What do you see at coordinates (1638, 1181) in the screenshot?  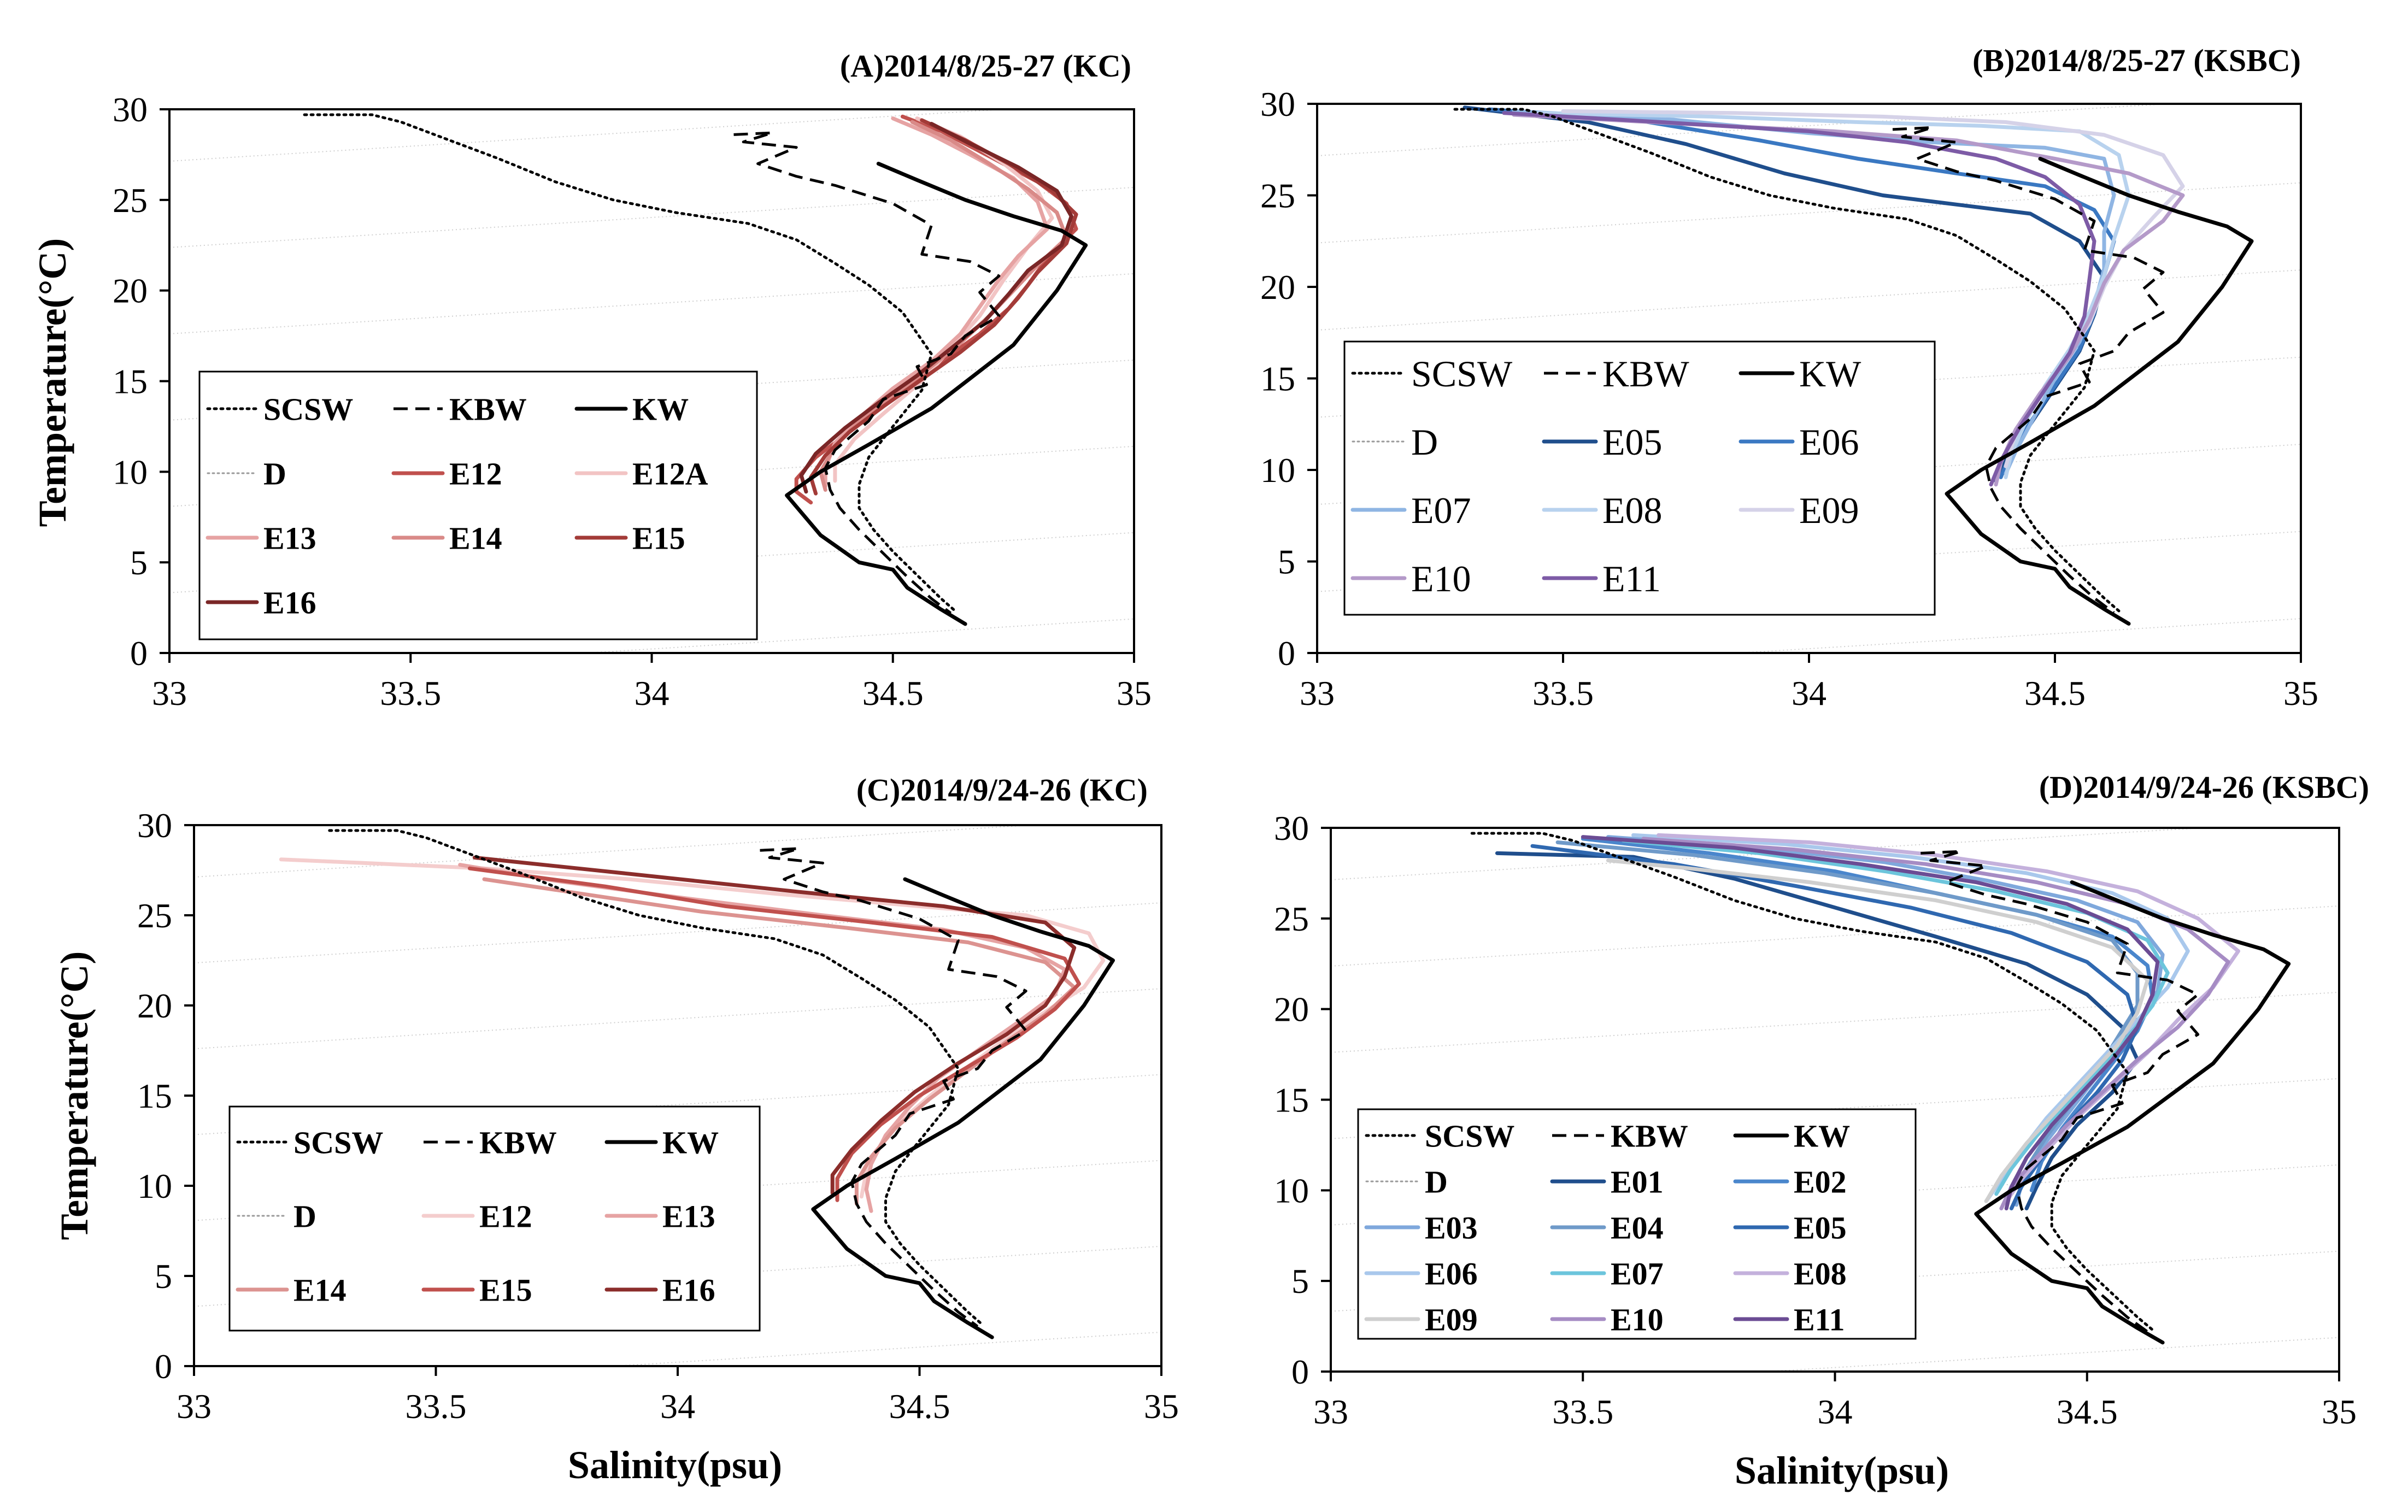 I see `legend-label-e01: E01` at bounding box center [1638, 1181].